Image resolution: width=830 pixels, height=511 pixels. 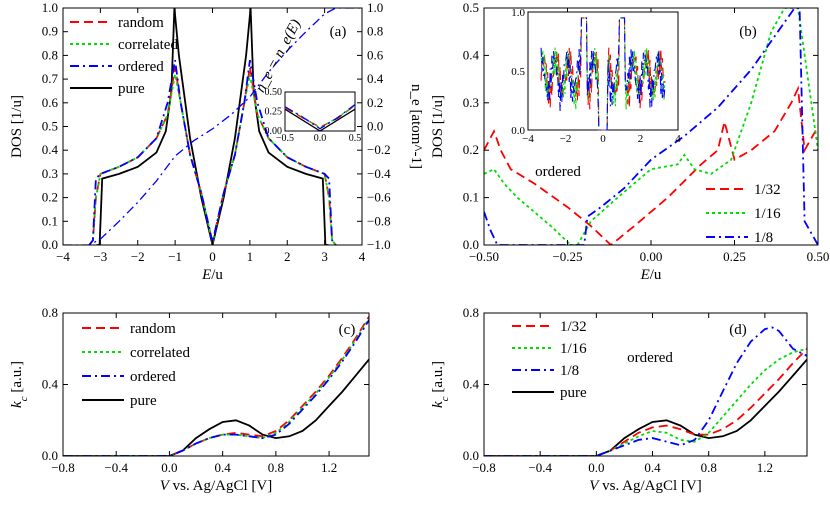 I want to click on x-tick-label: 4, so click(x=362, y=256).